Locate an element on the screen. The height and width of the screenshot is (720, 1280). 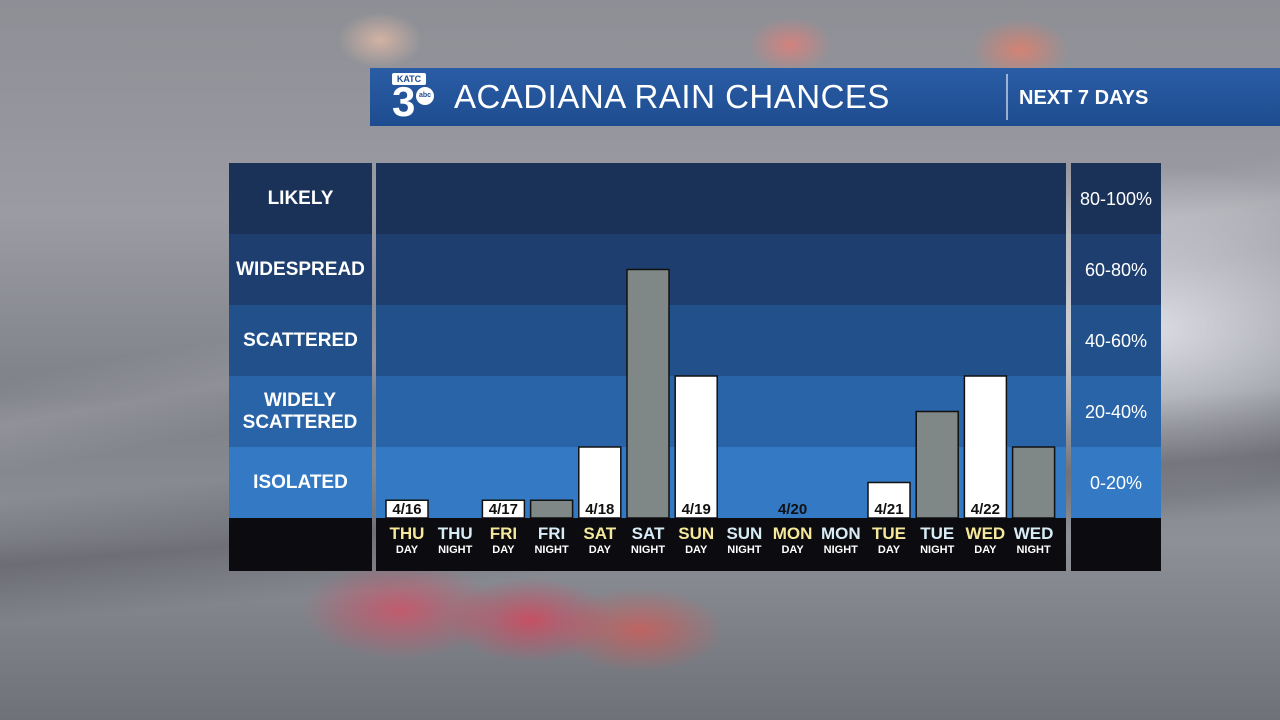
bar-sun-day is located at coordinates (696, 446).